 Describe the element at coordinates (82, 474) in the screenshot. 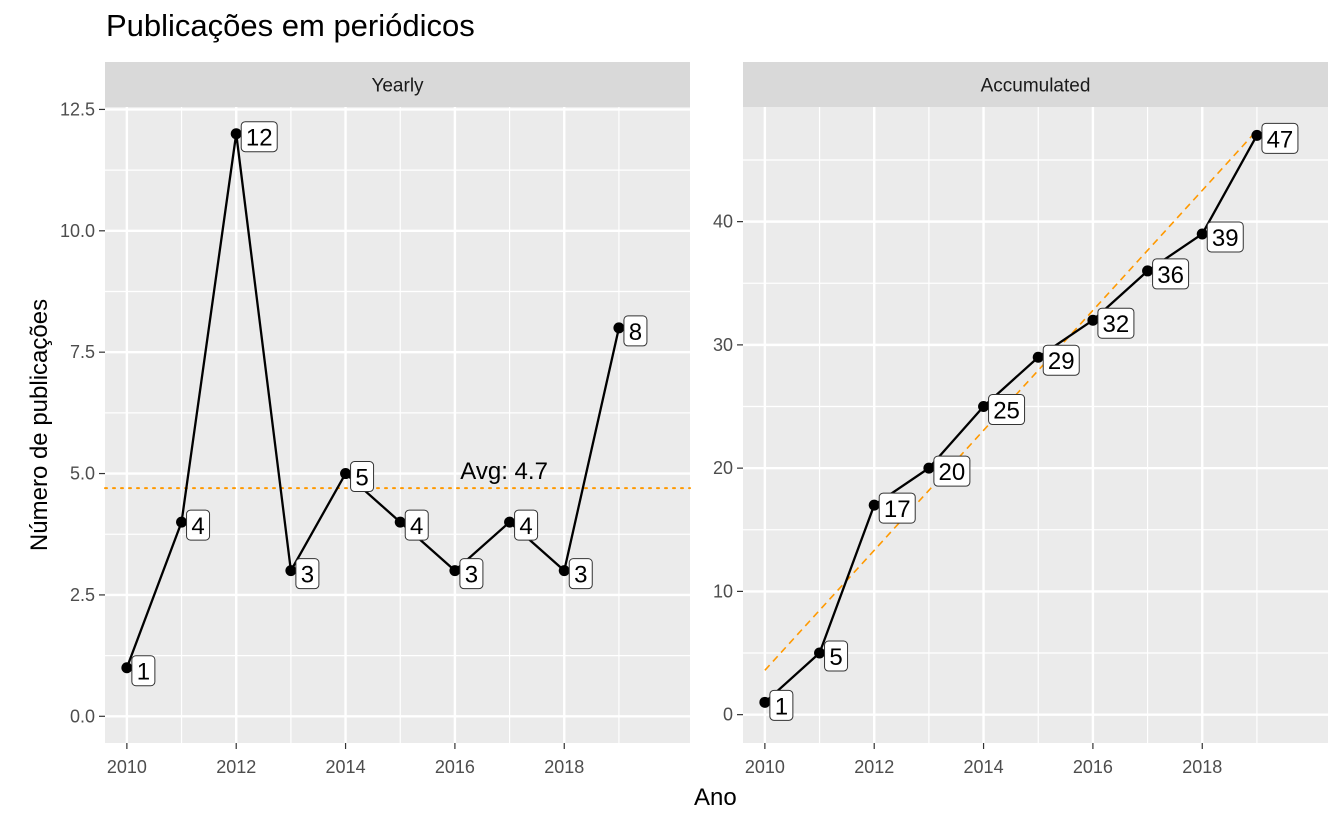

I see `y-tick-label: 5.0` at that location.